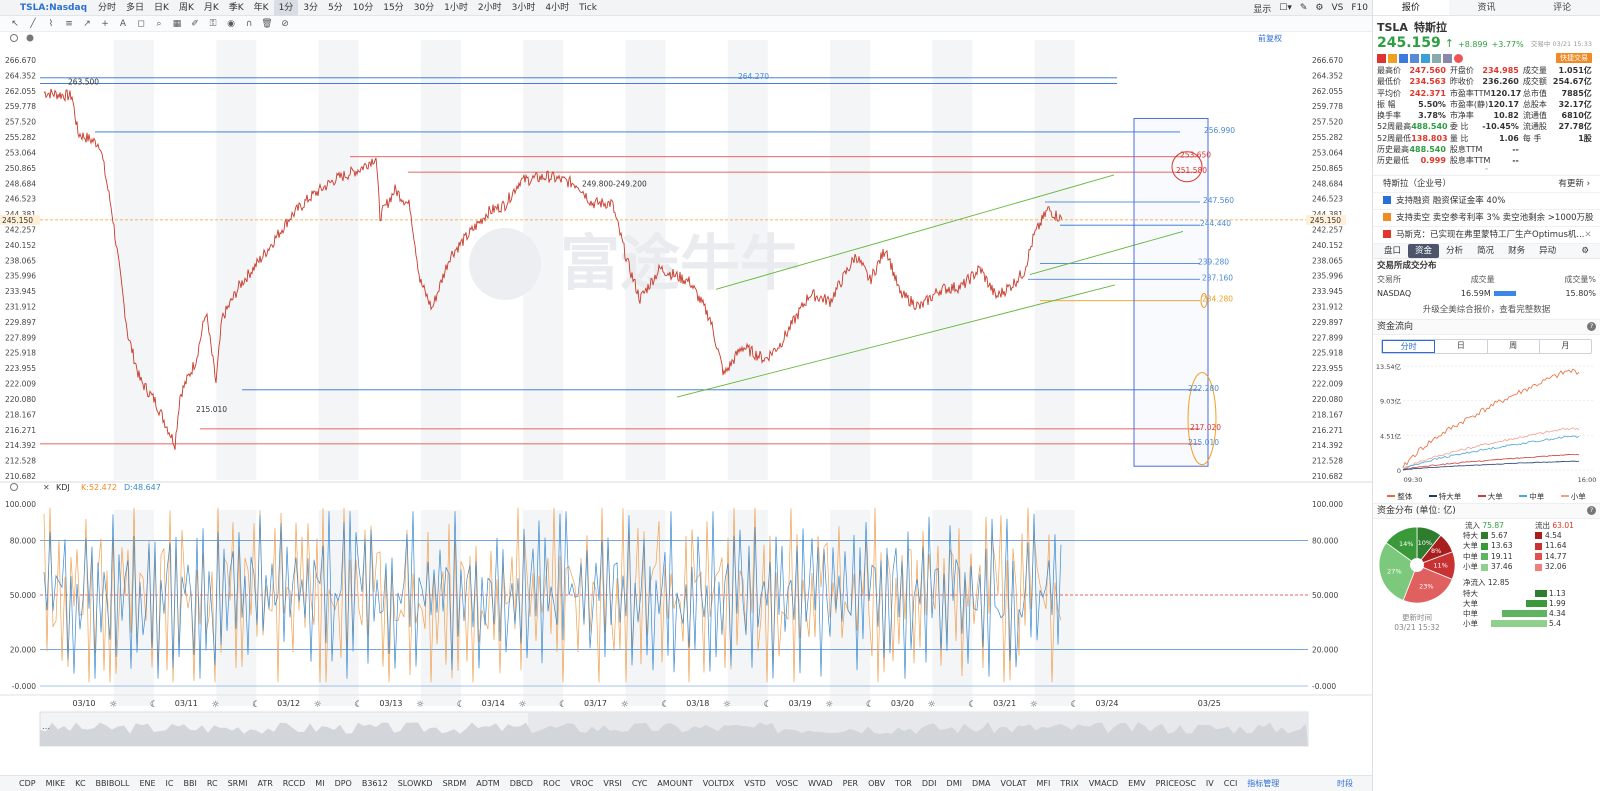 Image resolution: width=1600 pixels, height=791 pixels. I want to click on company-row: 特斯拉（企业号） 有更新 ›, so click(1486, 183).